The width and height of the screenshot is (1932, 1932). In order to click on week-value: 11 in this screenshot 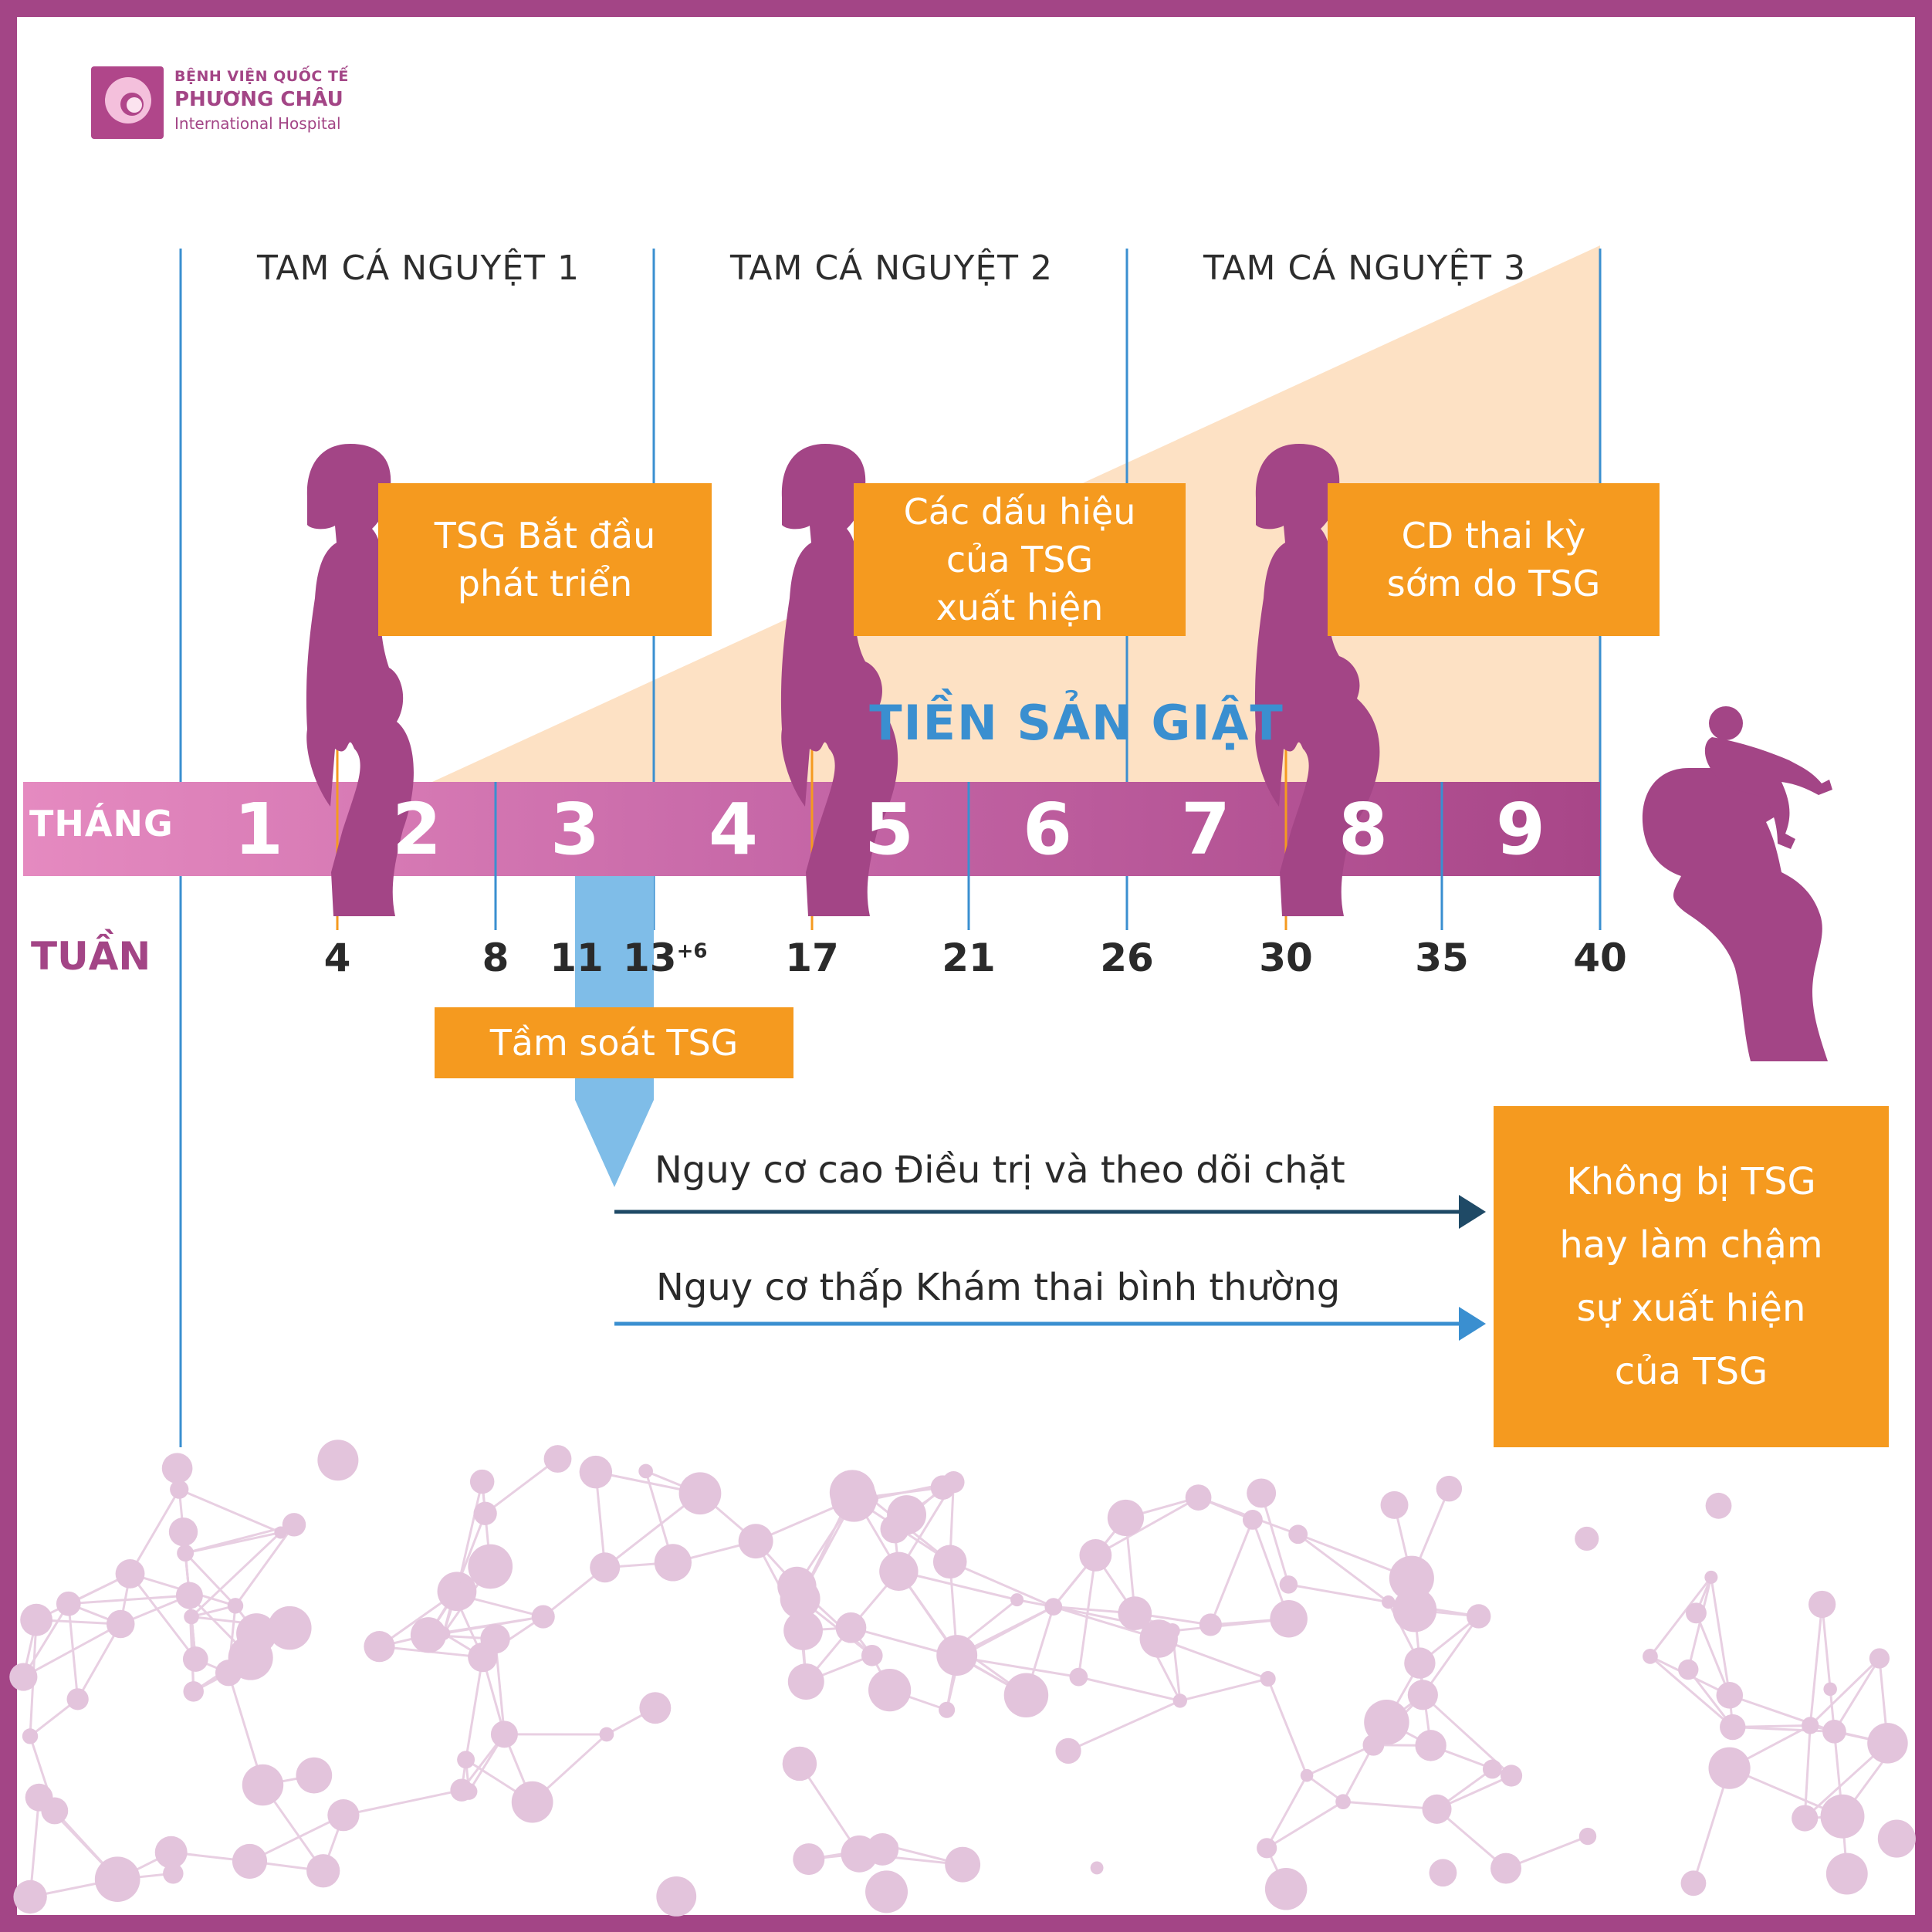, I will do `click(577, 958)`.